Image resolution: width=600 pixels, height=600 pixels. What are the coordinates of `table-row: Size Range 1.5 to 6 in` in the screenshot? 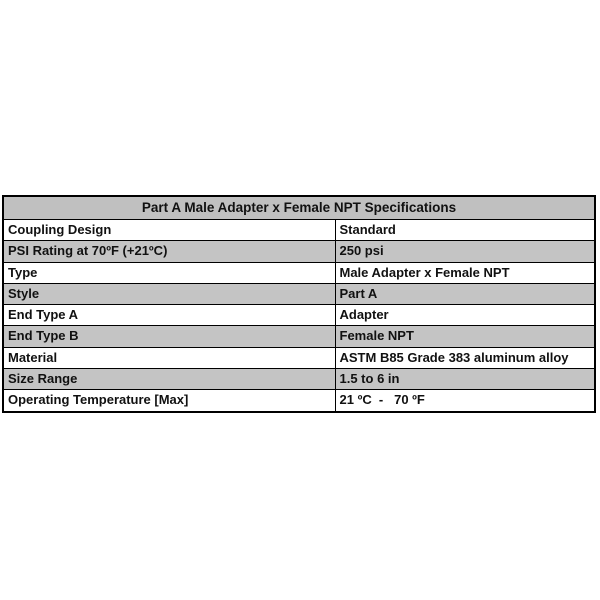 It's located at (299, 379).